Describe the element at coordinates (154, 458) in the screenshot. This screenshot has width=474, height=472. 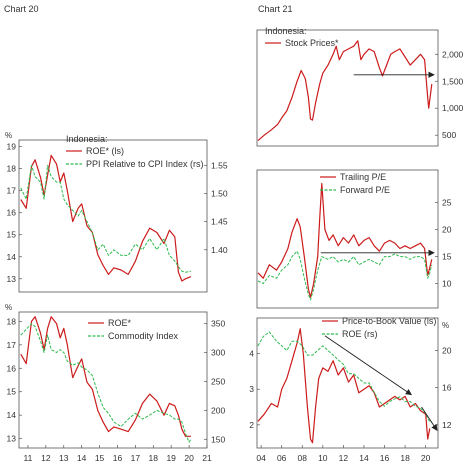
I see `c20-bottom-x-tick-label: 18` at that location.